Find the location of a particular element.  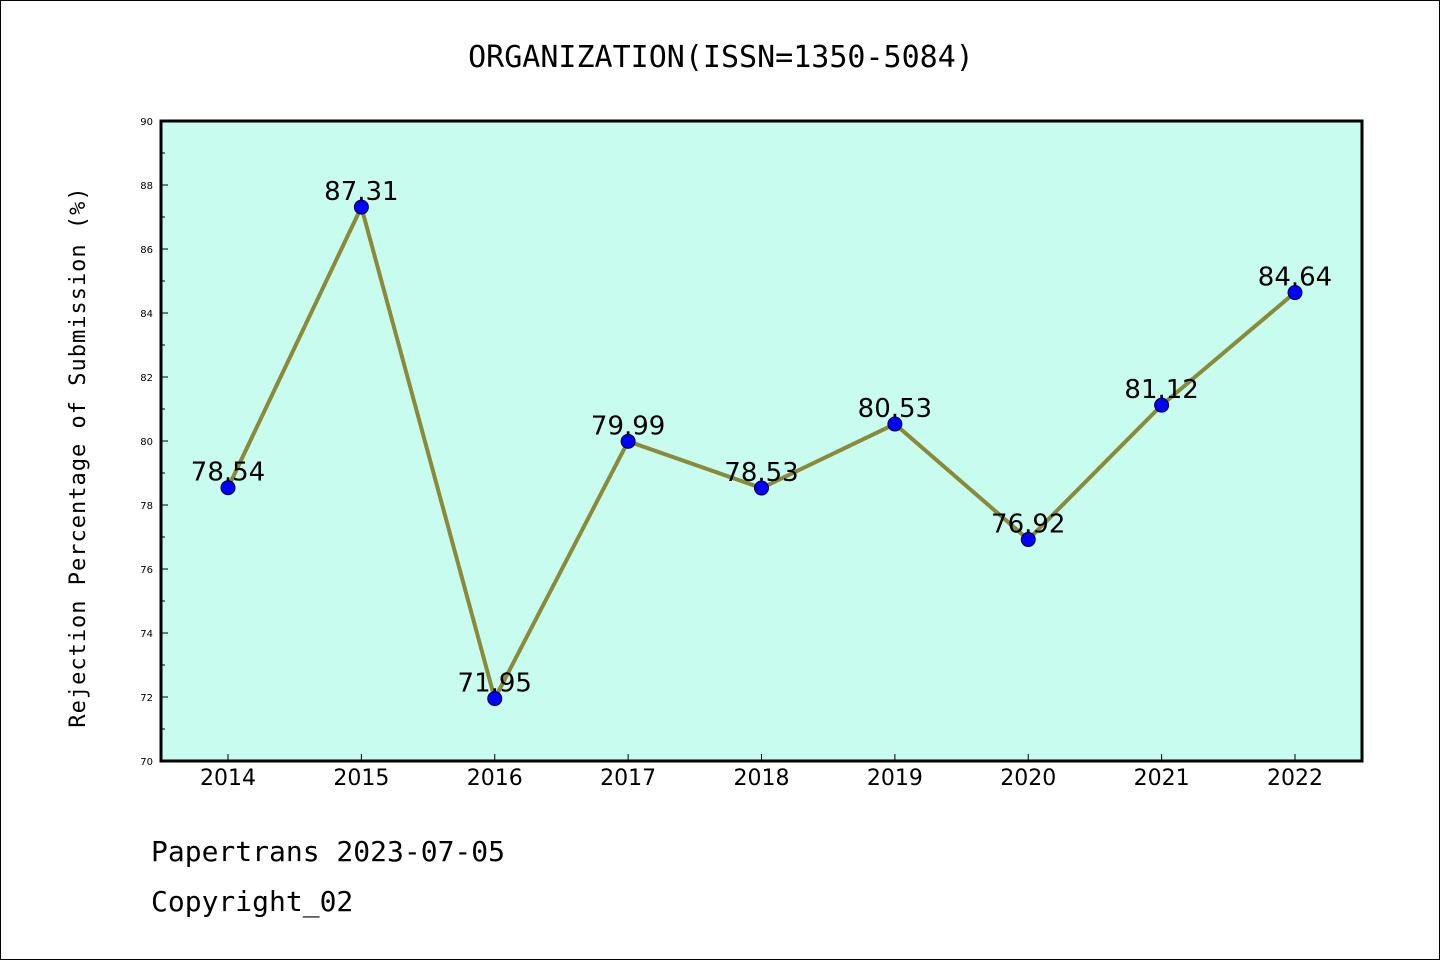

x-tick-label: 2019 is located at coordinates (895, 778).